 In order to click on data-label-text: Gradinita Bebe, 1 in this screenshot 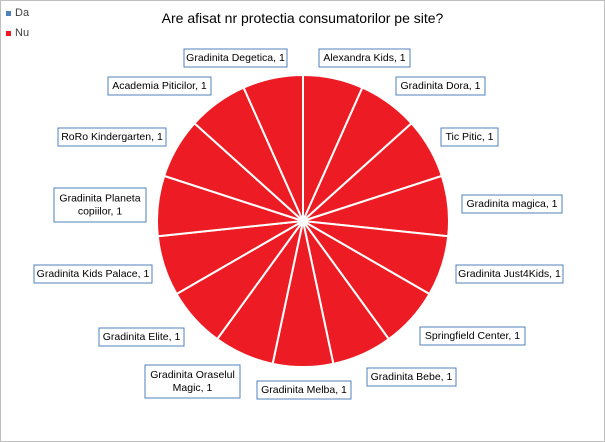, I will do `click(412, 377)`.